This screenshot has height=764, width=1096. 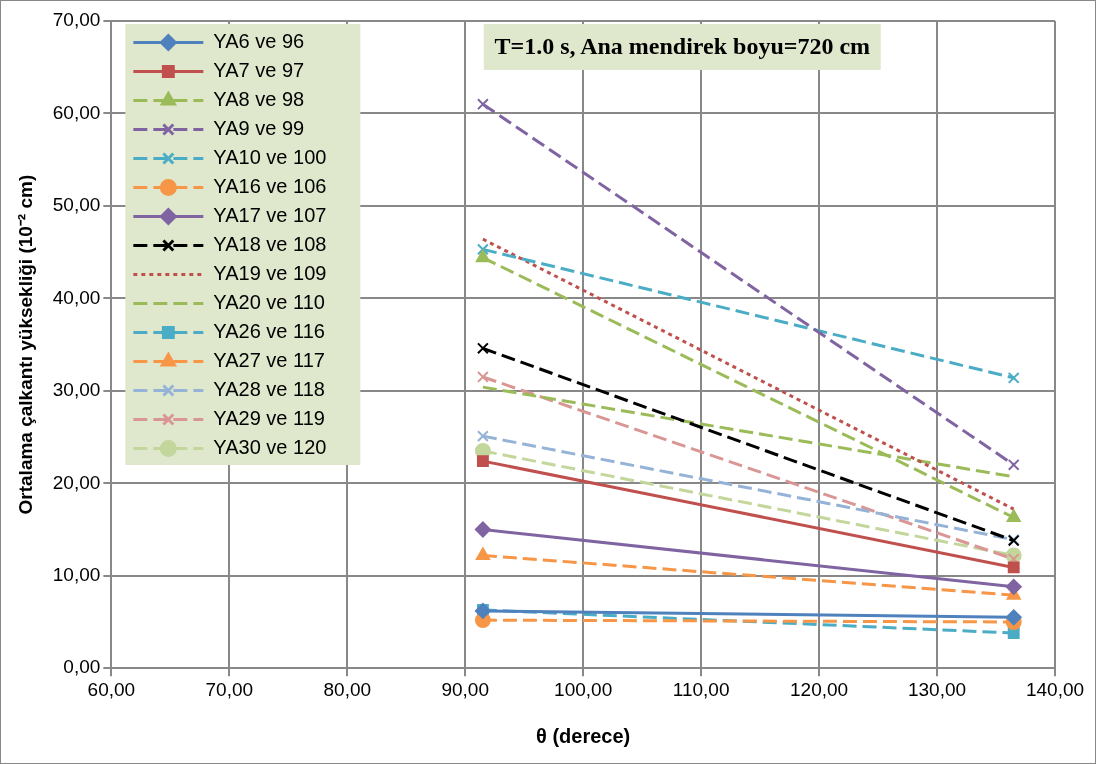 I want to click on x-tick-label: 80,00, so click(x=347, y=689).